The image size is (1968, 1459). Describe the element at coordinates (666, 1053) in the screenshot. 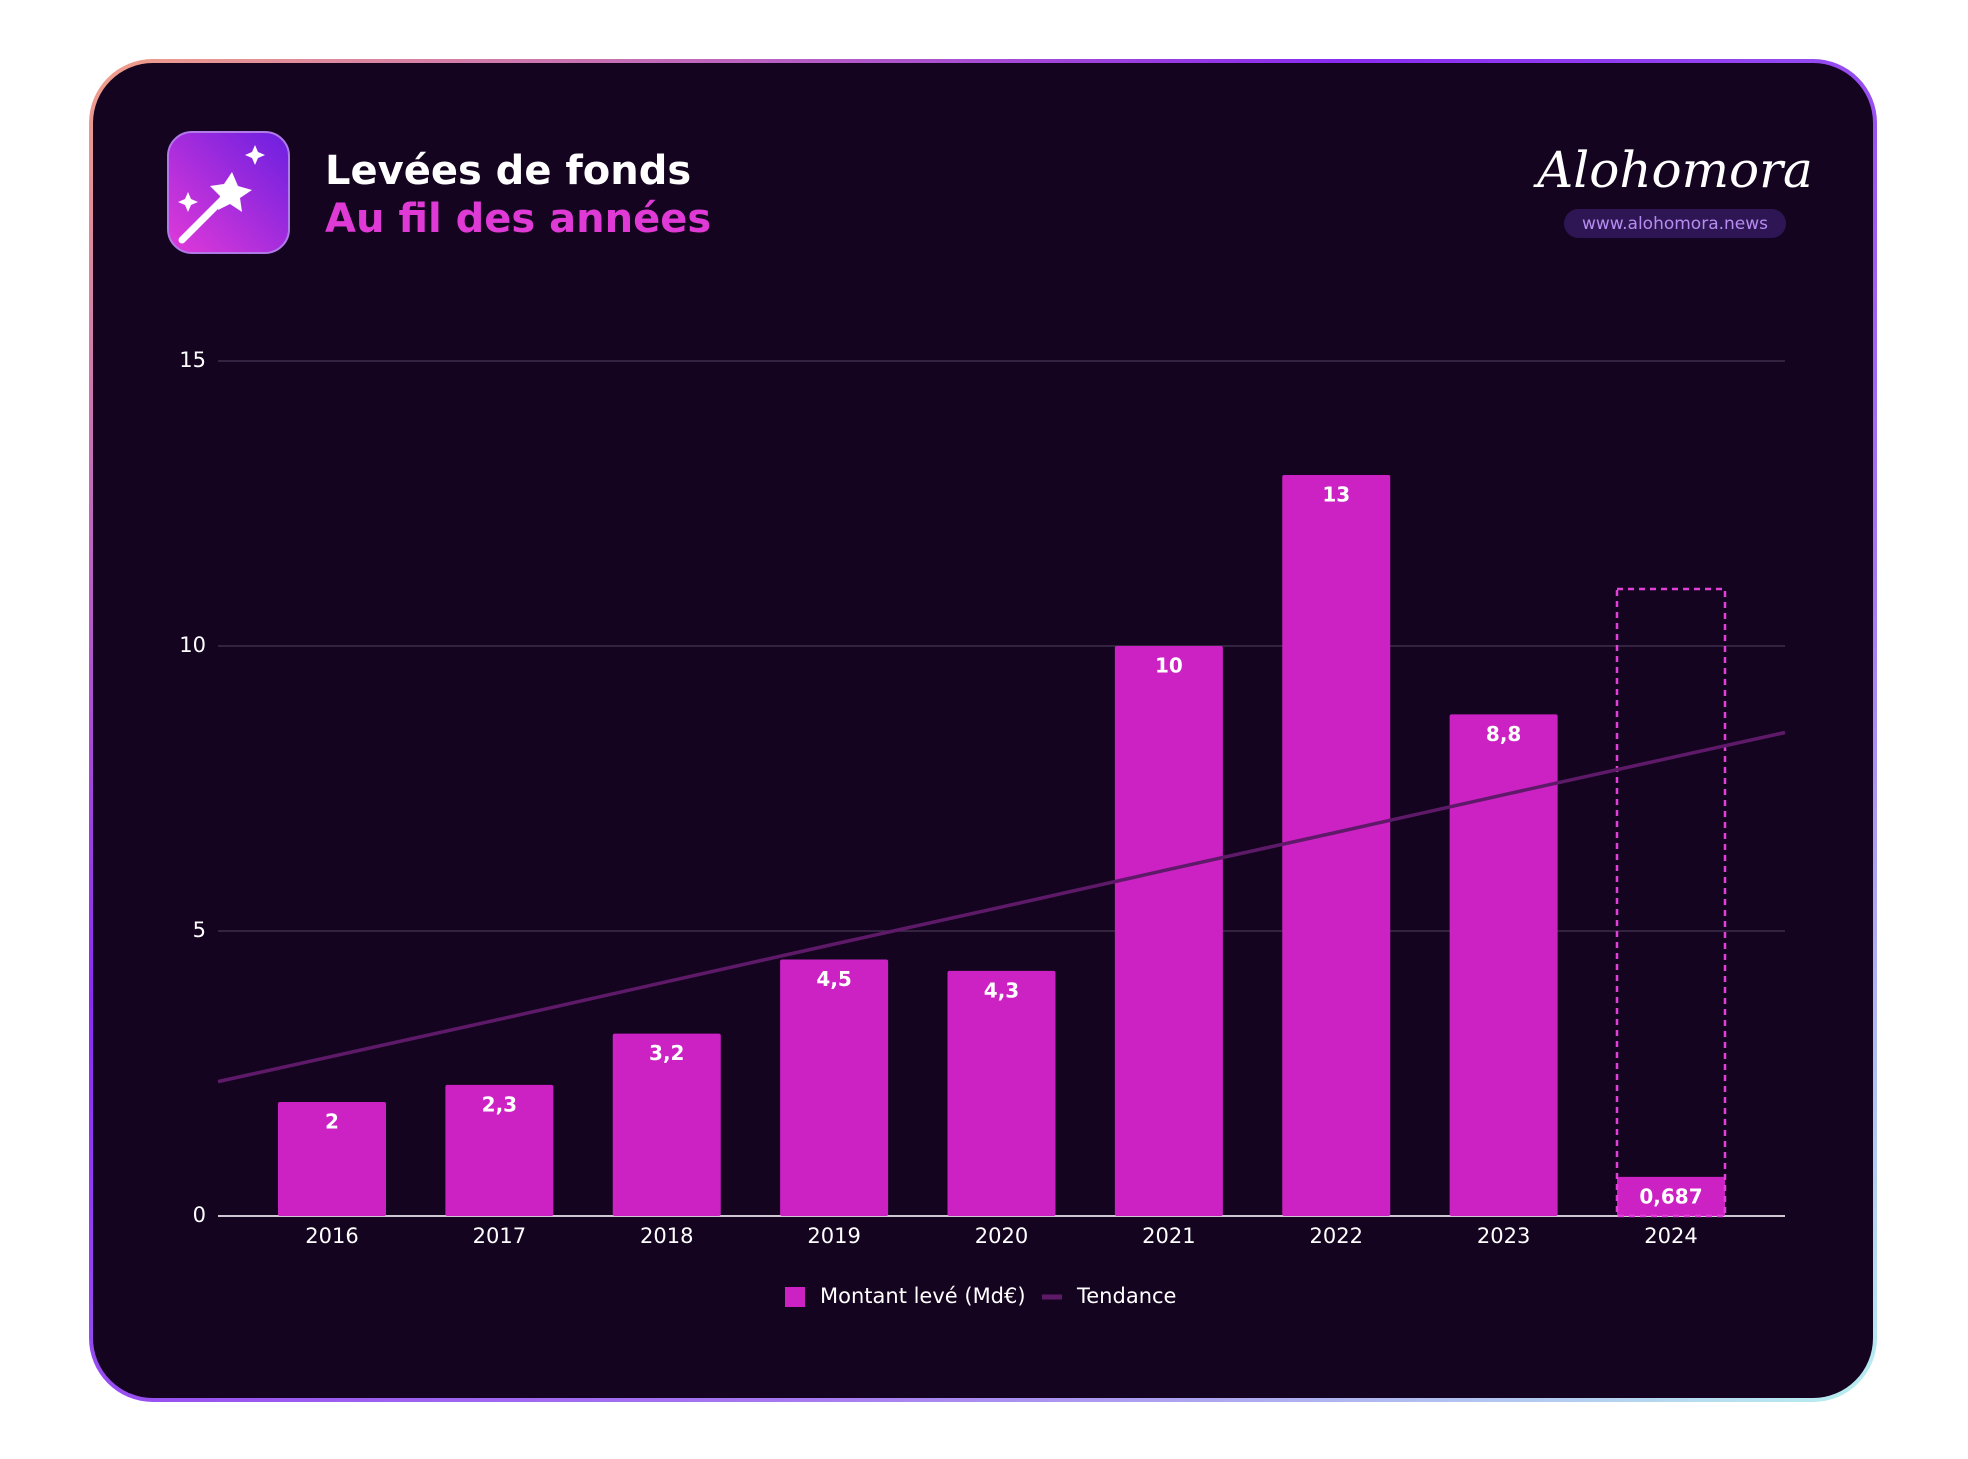

I see `value-label: 3,2` at that location.